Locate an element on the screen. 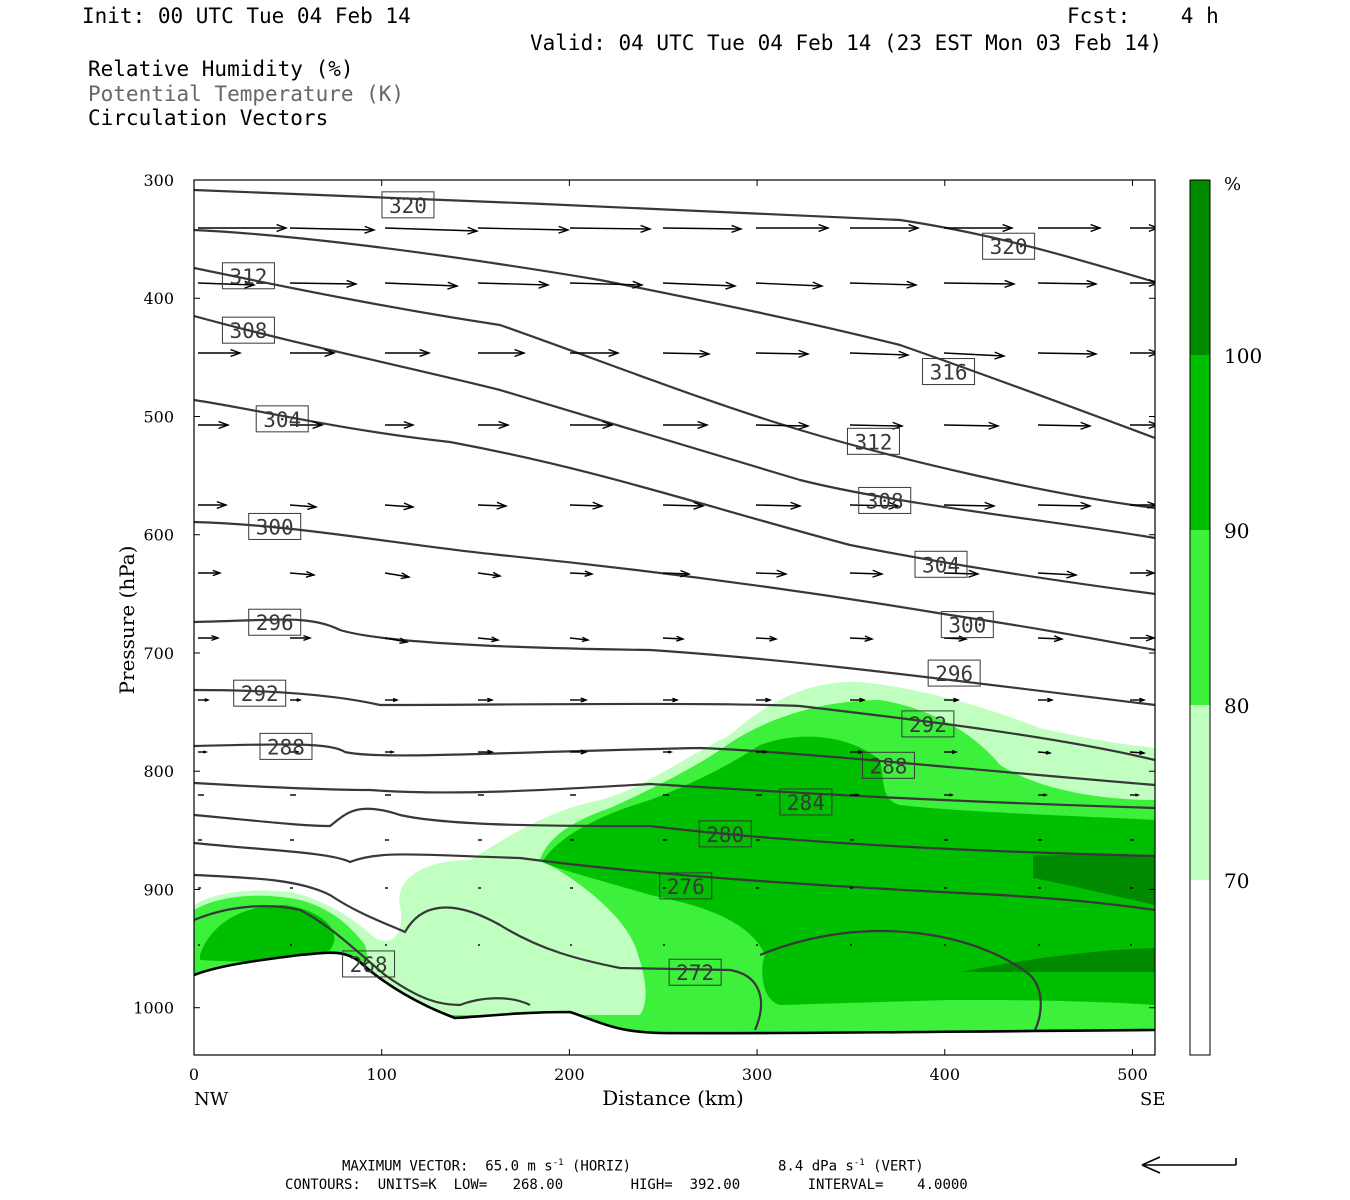  svg-text: 284 is located at coordinates (806, 803).